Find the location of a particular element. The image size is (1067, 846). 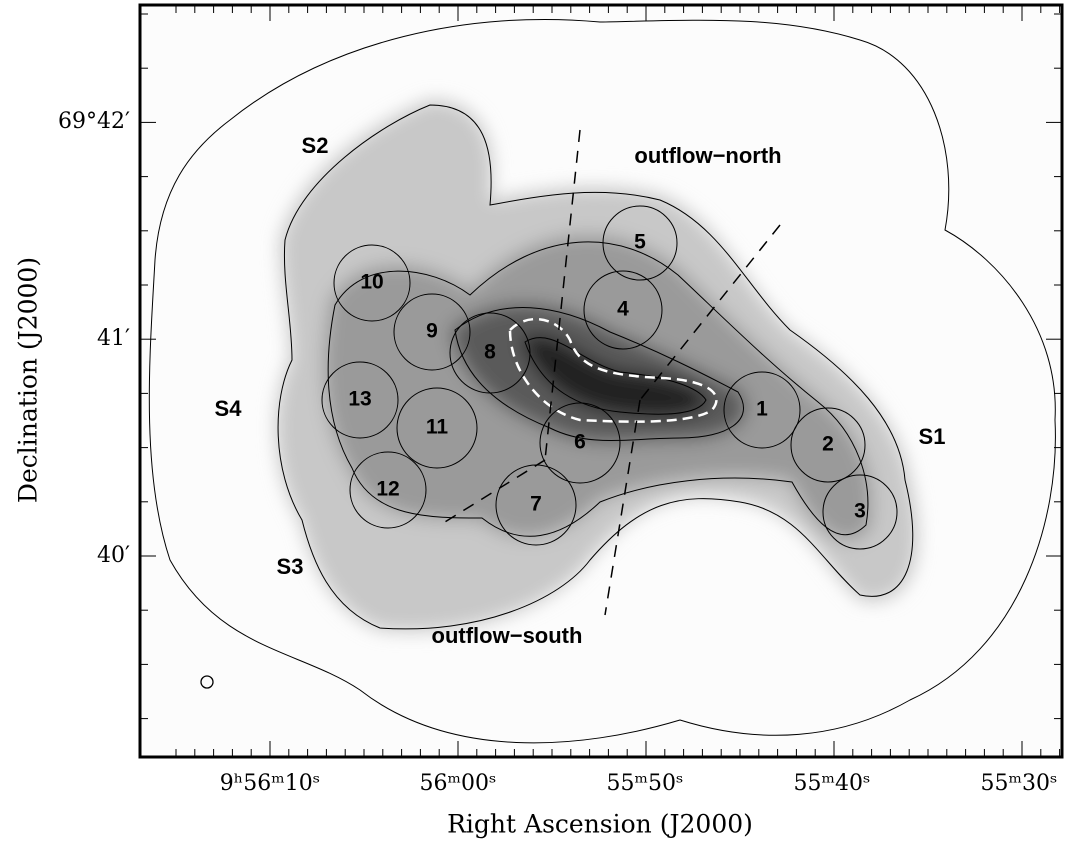

aperture-label: 3 is located at coordinates (860, 511).